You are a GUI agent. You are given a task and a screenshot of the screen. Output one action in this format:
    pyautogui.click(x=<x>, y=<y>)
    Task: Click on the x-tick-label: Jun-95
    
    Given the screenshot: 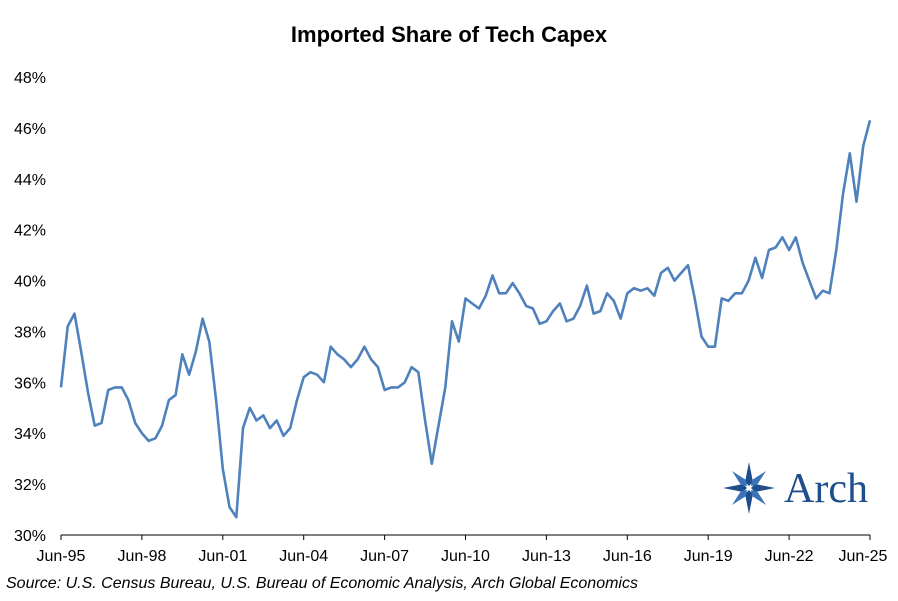 What is the action you would take?
    pyautogui.click(x=61, y=556)
    